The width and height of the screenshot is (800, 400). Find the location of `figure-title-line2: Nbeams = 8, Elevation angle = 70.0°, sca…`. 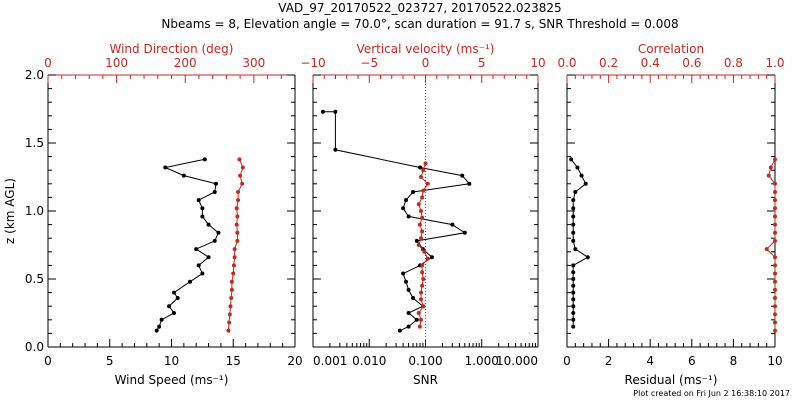

figure-title-line2: Nbeams = 8, Elevation angle = 70.0°, sca… is located at coordinates (419, 24).